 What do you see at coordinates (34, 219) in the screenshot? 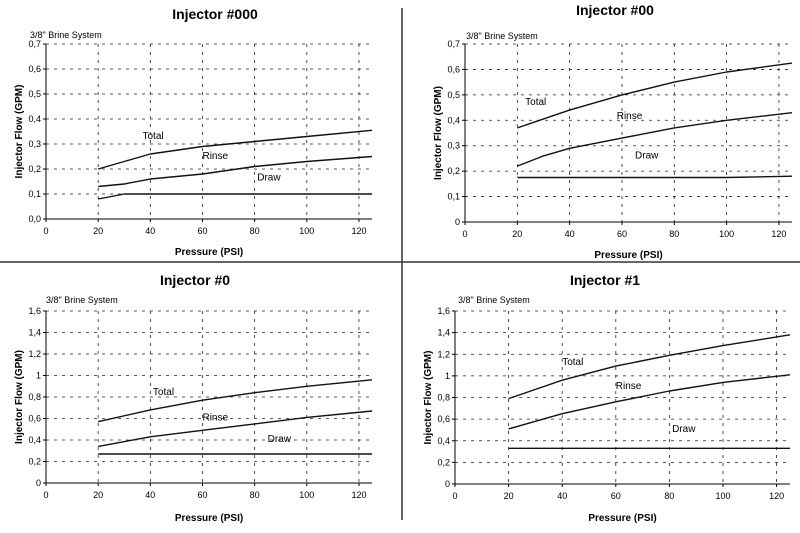
I see `y-tick-label: 0,0` at bounding box center [34, 219].